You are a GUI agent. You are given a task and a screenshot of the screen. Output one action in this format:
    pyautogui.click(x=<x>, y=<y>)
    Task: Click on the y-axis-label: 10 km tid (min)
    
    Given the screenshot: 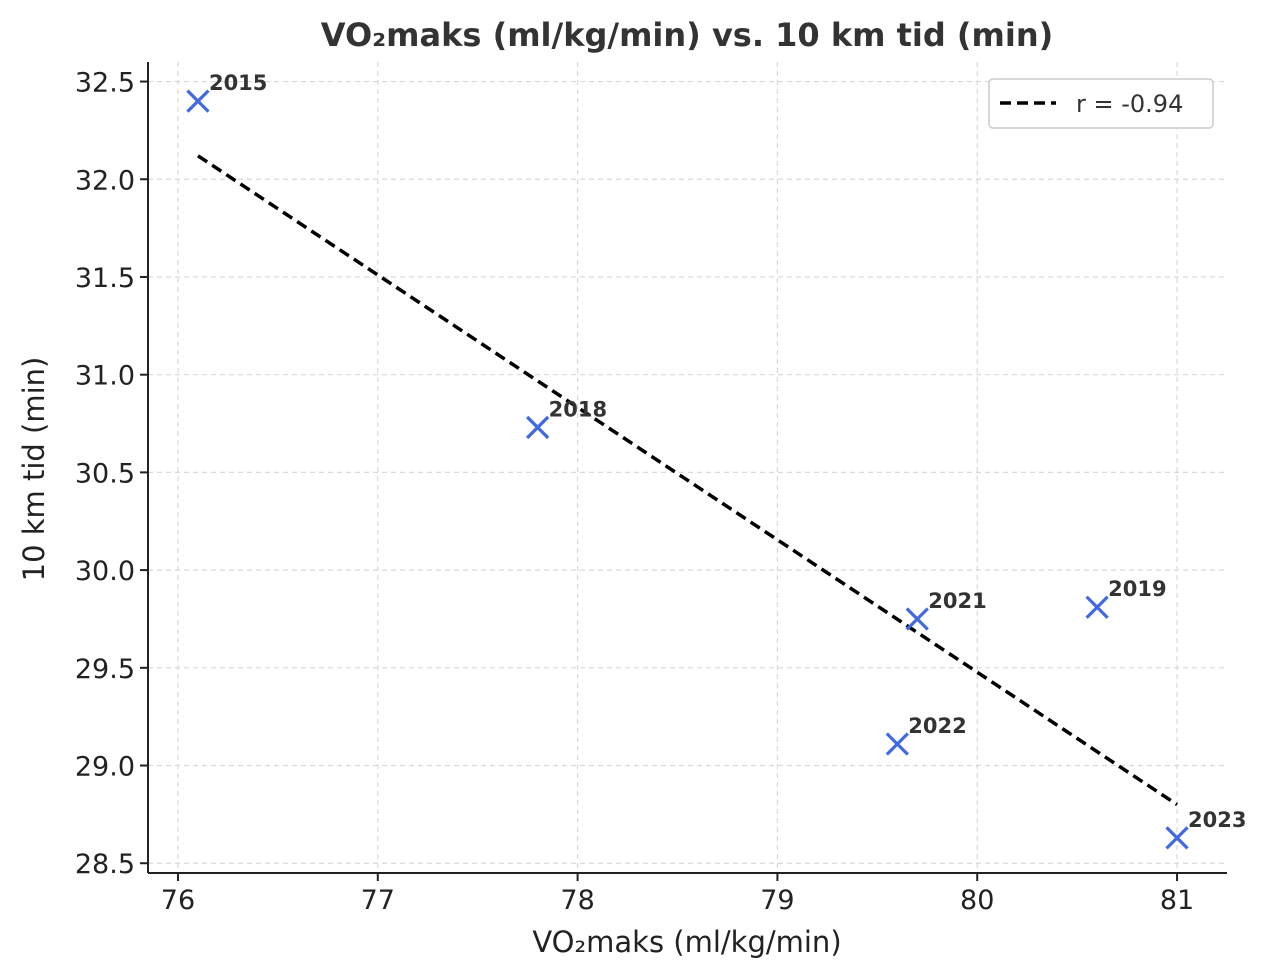 What is the action you would take?
    pyautogui.click(x=34, y=469)
    